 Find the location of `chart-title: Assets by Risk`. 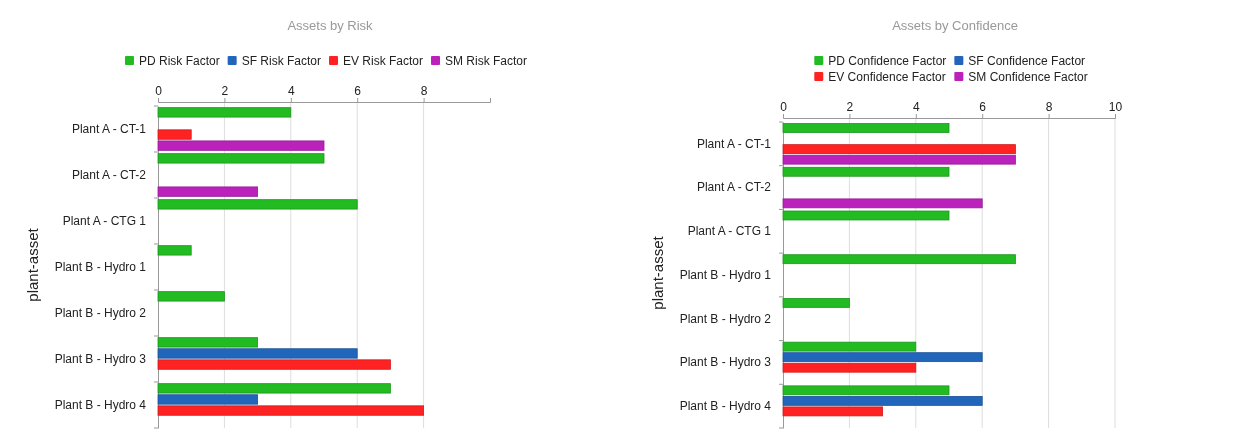

chart-title: Assets by Risk is located at coordinates (330, 25).